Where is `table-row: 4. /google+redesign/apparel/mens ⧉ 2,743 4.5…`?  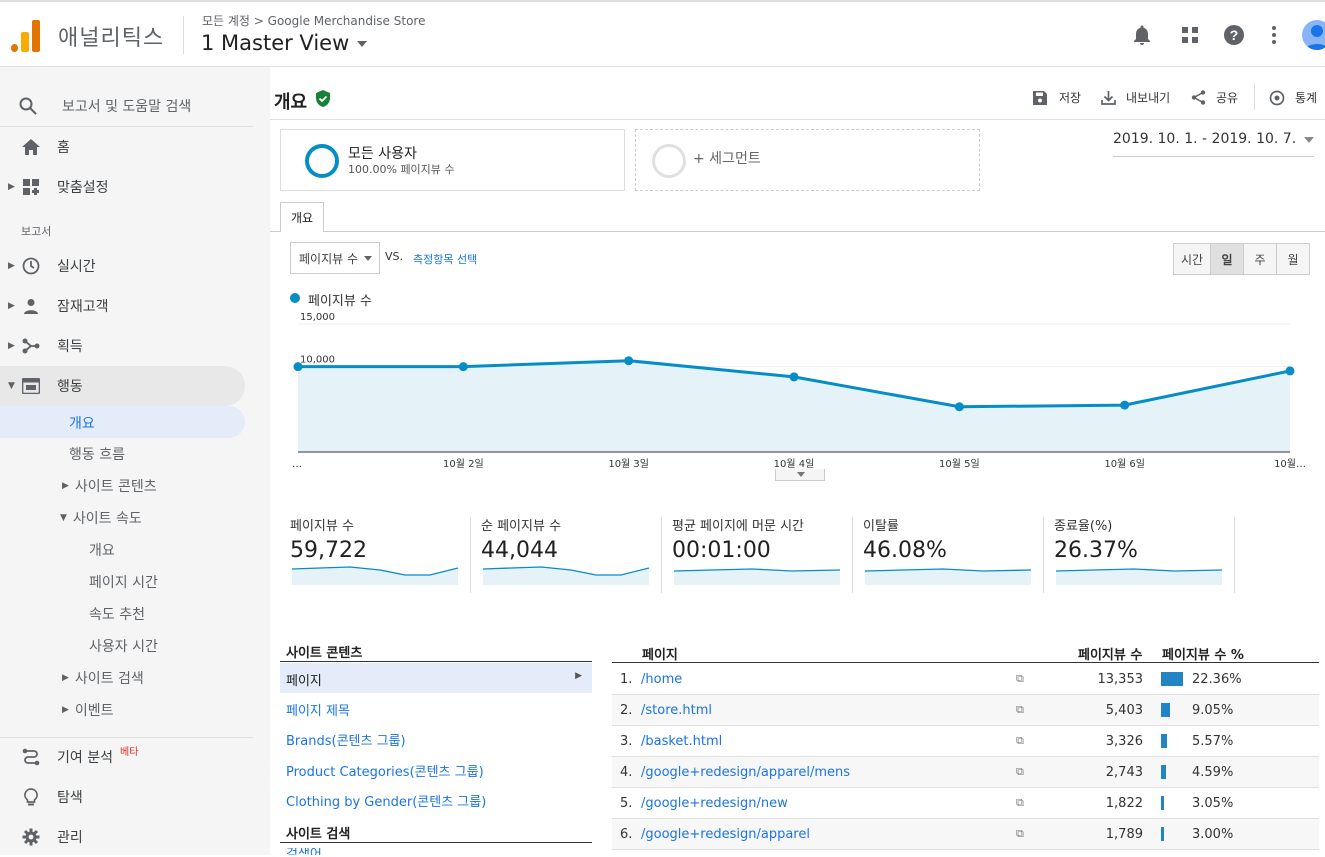
table-row: 4. /google+redesign/apparel/mens ⧉ 2,743 4.5… is located at coordinates (965, 772).